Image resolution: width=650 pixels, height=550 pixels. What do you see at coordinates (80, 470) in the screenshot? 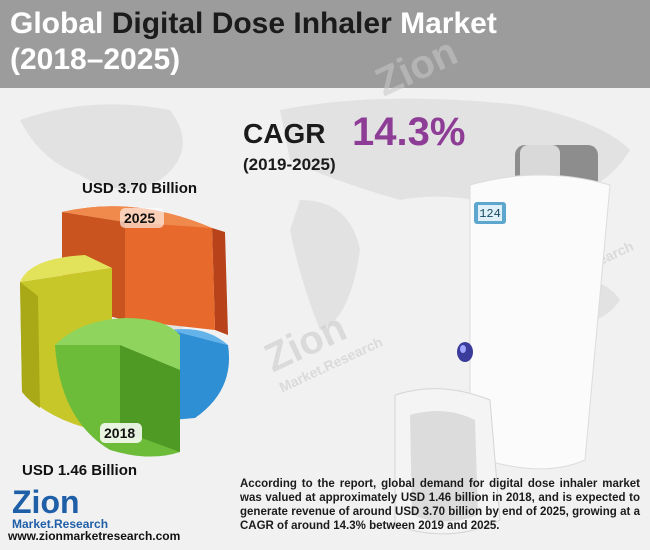
I see `bottom-value: USD 1.46 Billion` at bounding box center [80, 470].